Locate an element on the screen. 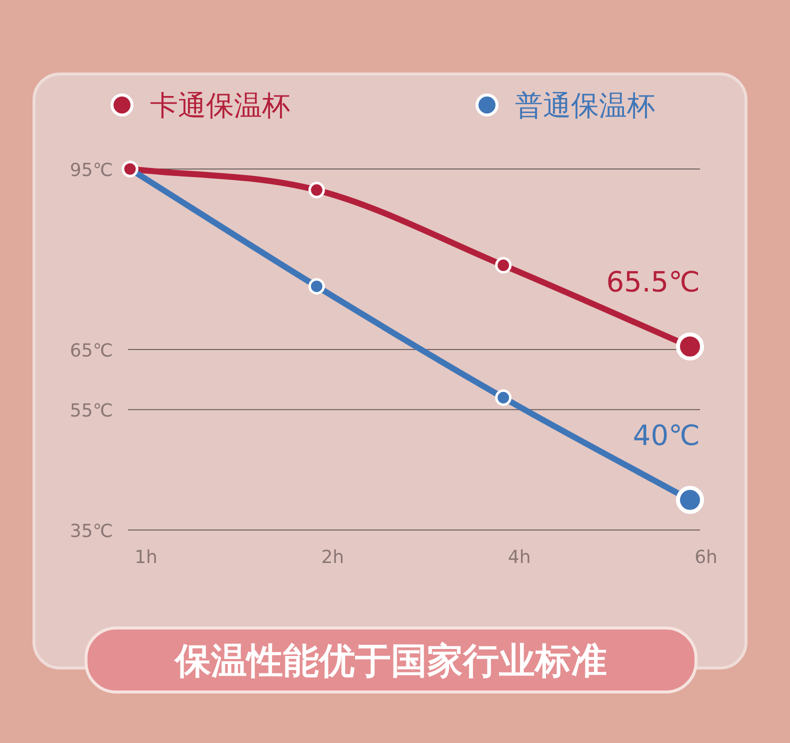  data-label: 40℃ is located at coordinates (666, 435).